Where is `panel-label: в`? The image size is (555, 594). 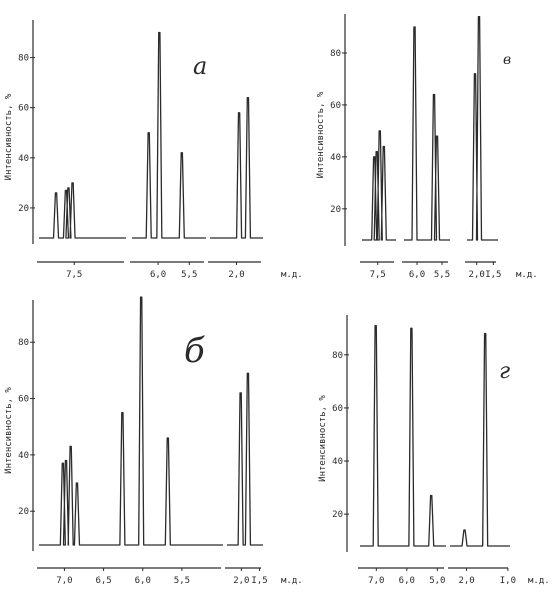 panel-label: в is located at coordinates (507, 60).